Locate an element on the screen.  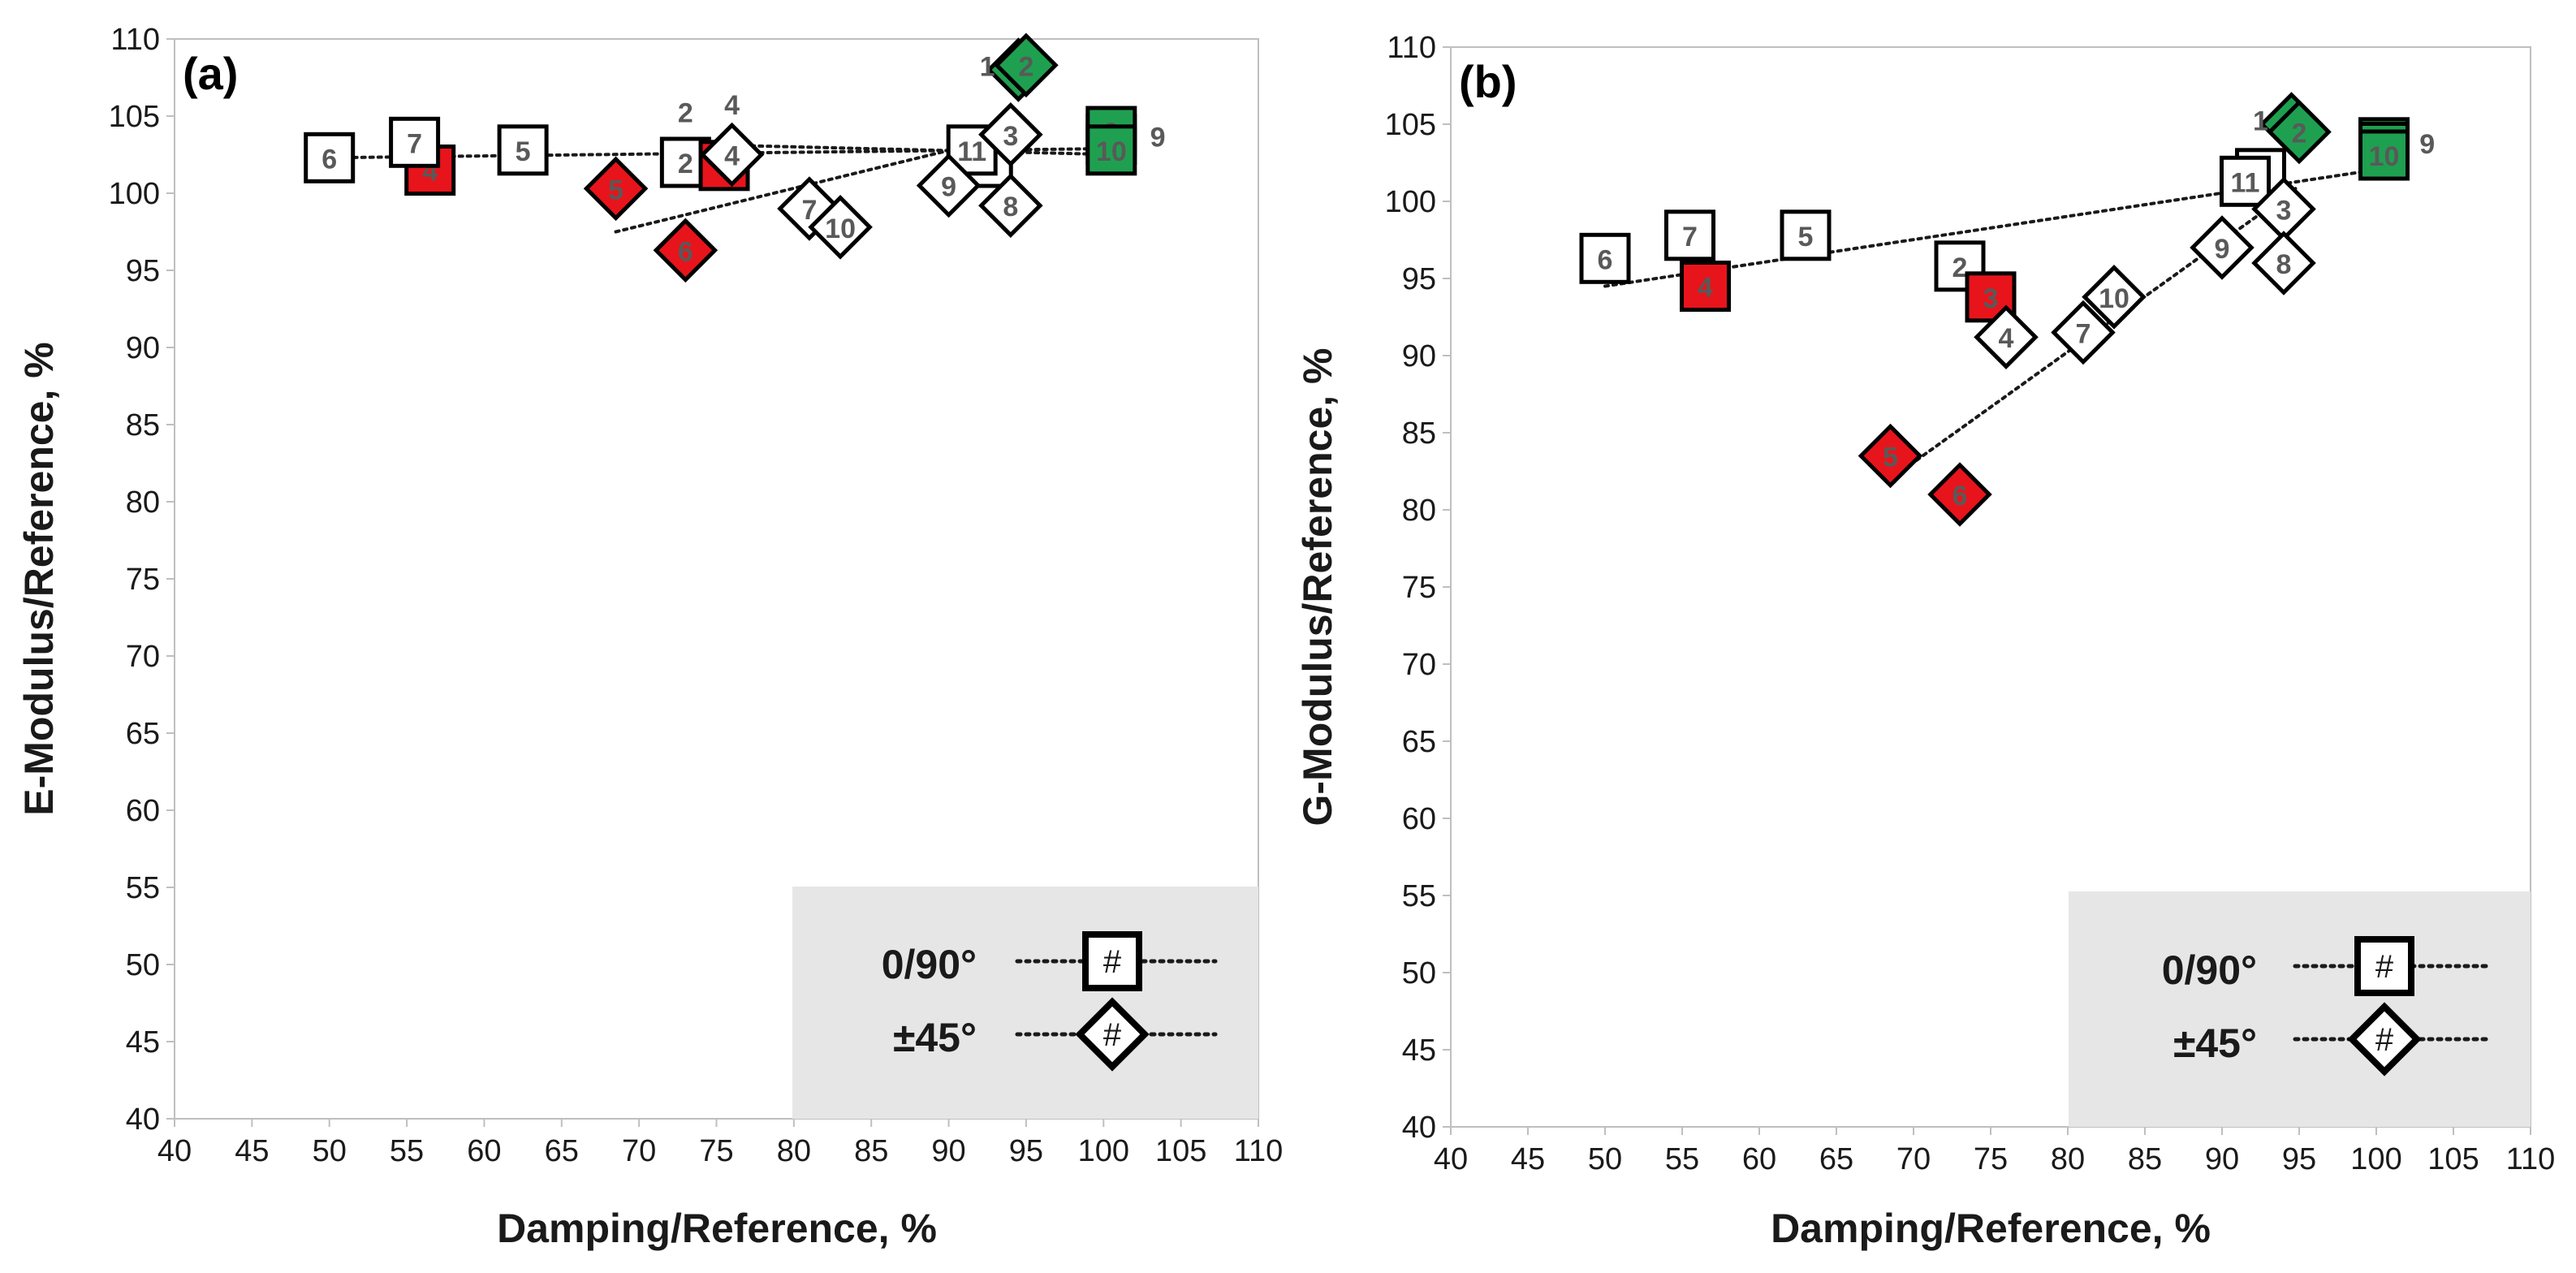
floating-label-a-2: 4 is located at coordinates (732, 105).